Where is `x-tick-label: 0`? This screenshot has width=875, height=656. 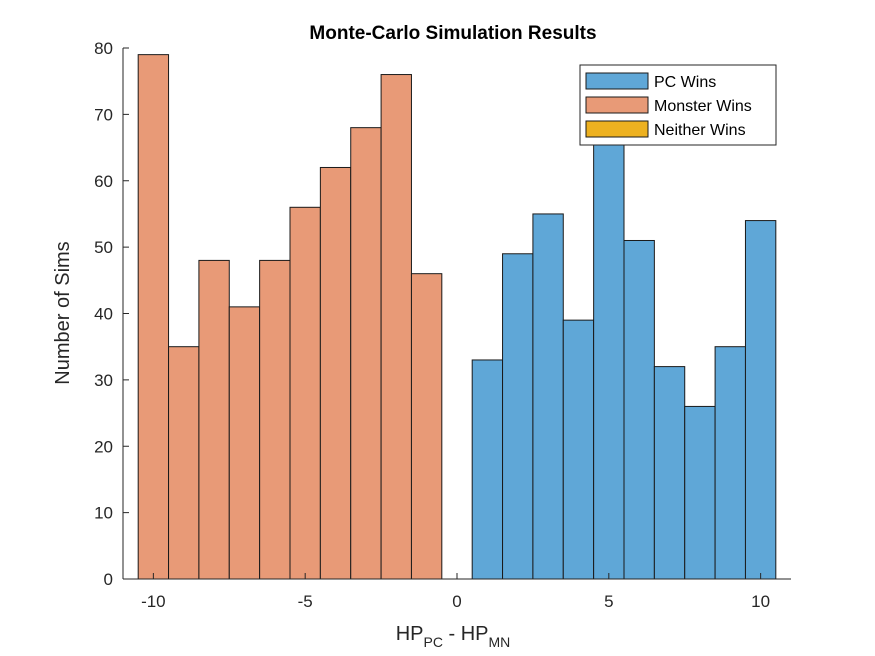
x-tick-label: 0 is located at coordinates (456, 601).